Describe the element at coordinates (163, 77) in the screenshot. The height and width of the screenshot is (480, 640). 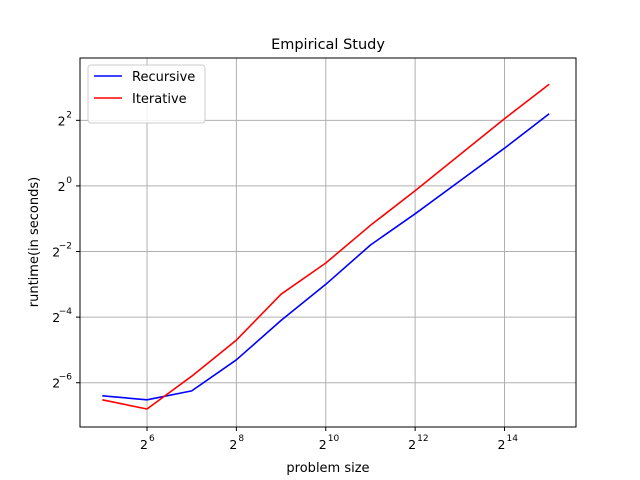
I see `legend-label: Recursive` at that location.